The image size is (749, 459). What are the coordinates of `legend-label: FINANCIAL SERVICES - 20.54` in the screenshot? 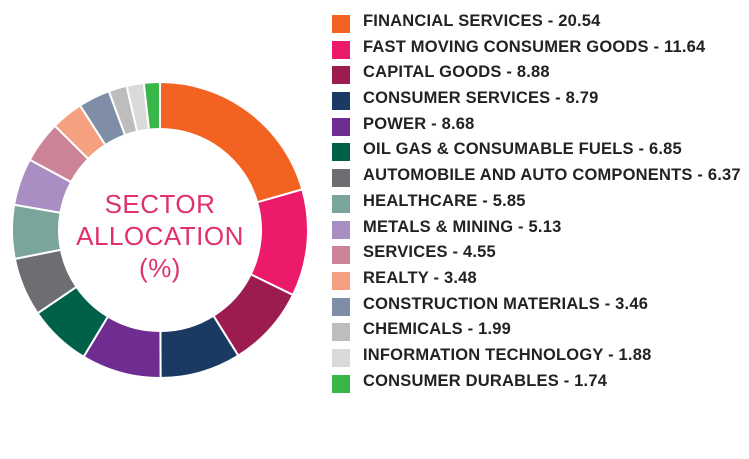 It's located at (482, 21).